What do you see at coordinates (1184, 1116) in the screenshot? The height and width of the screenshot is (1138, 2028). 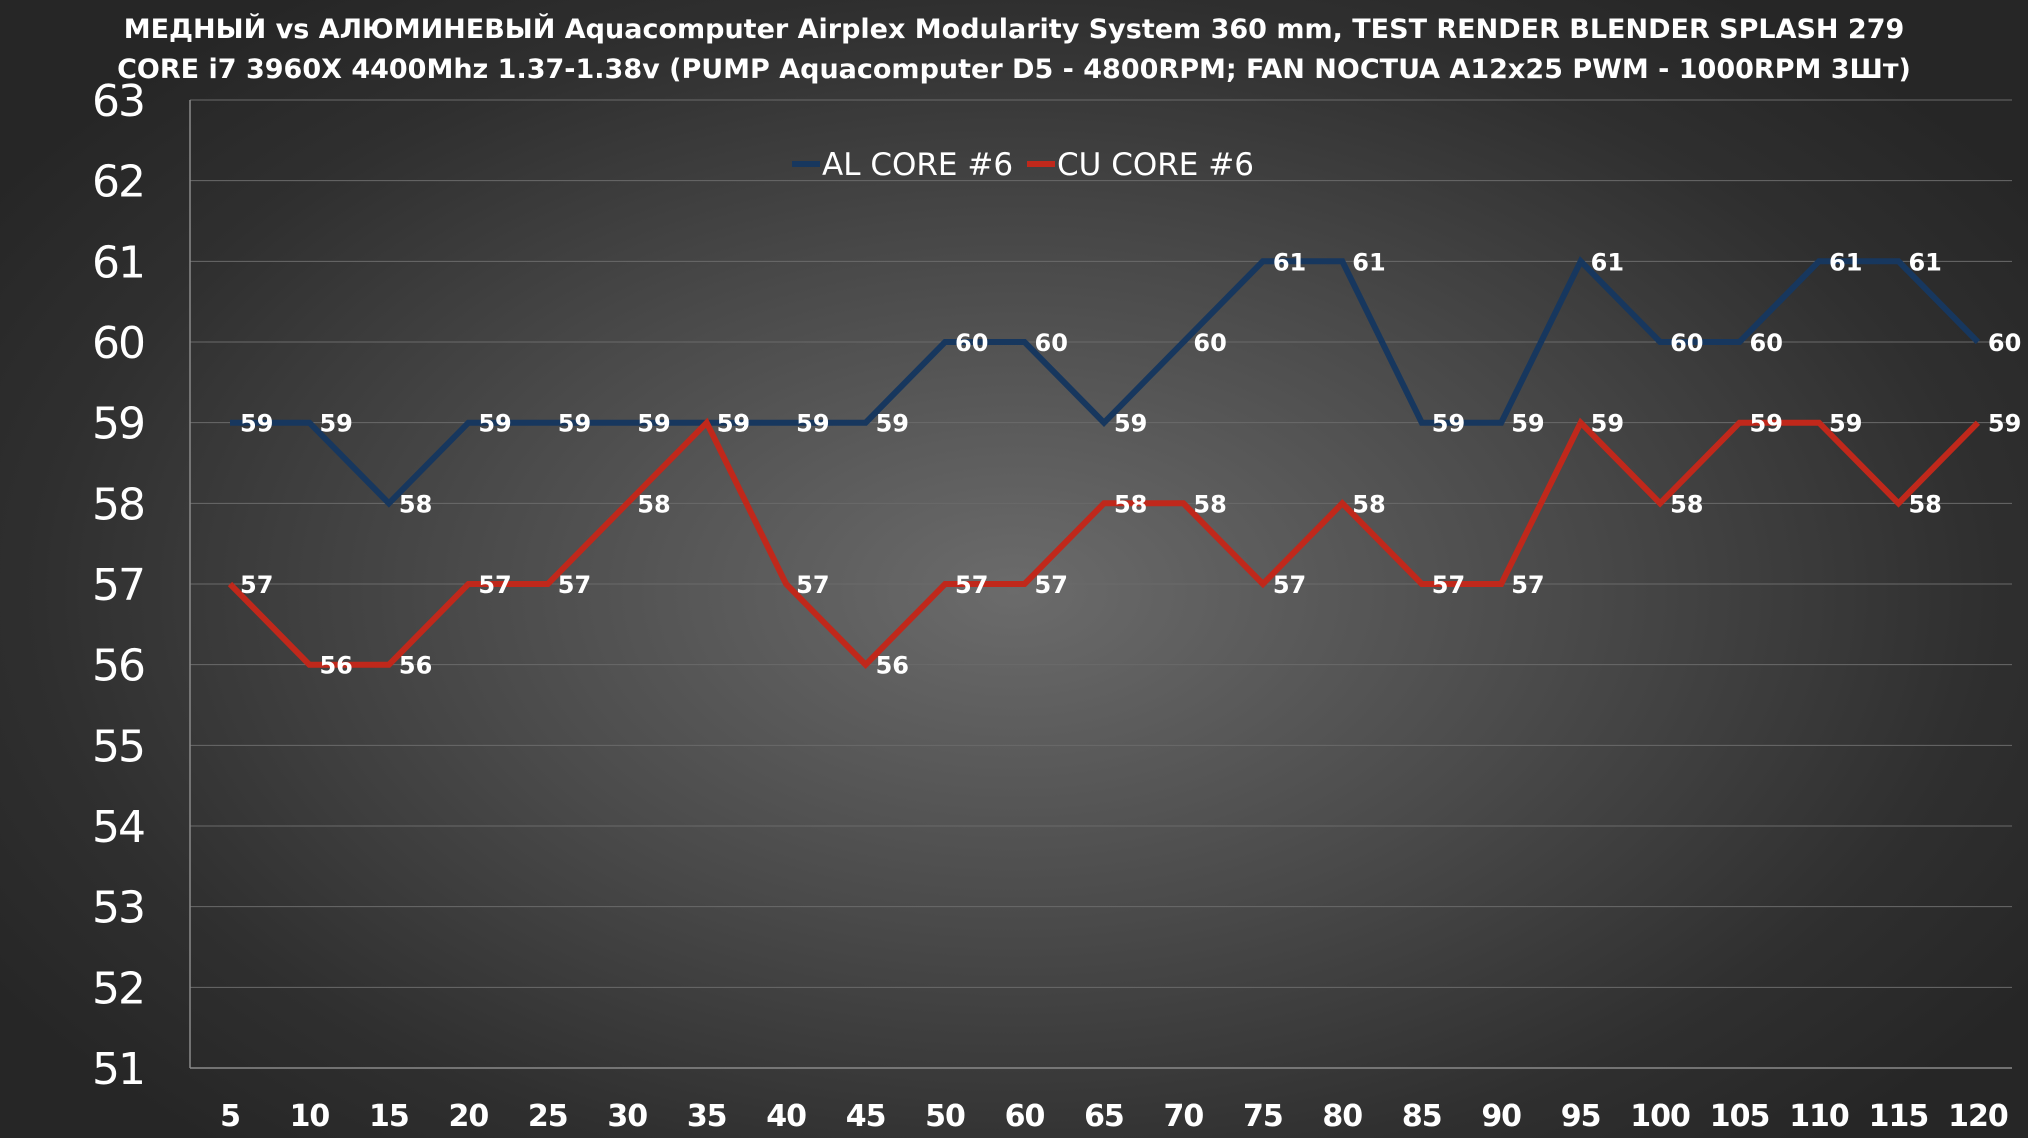 I see `x-tick-label: 70` at bounding box center [1184, 1116].